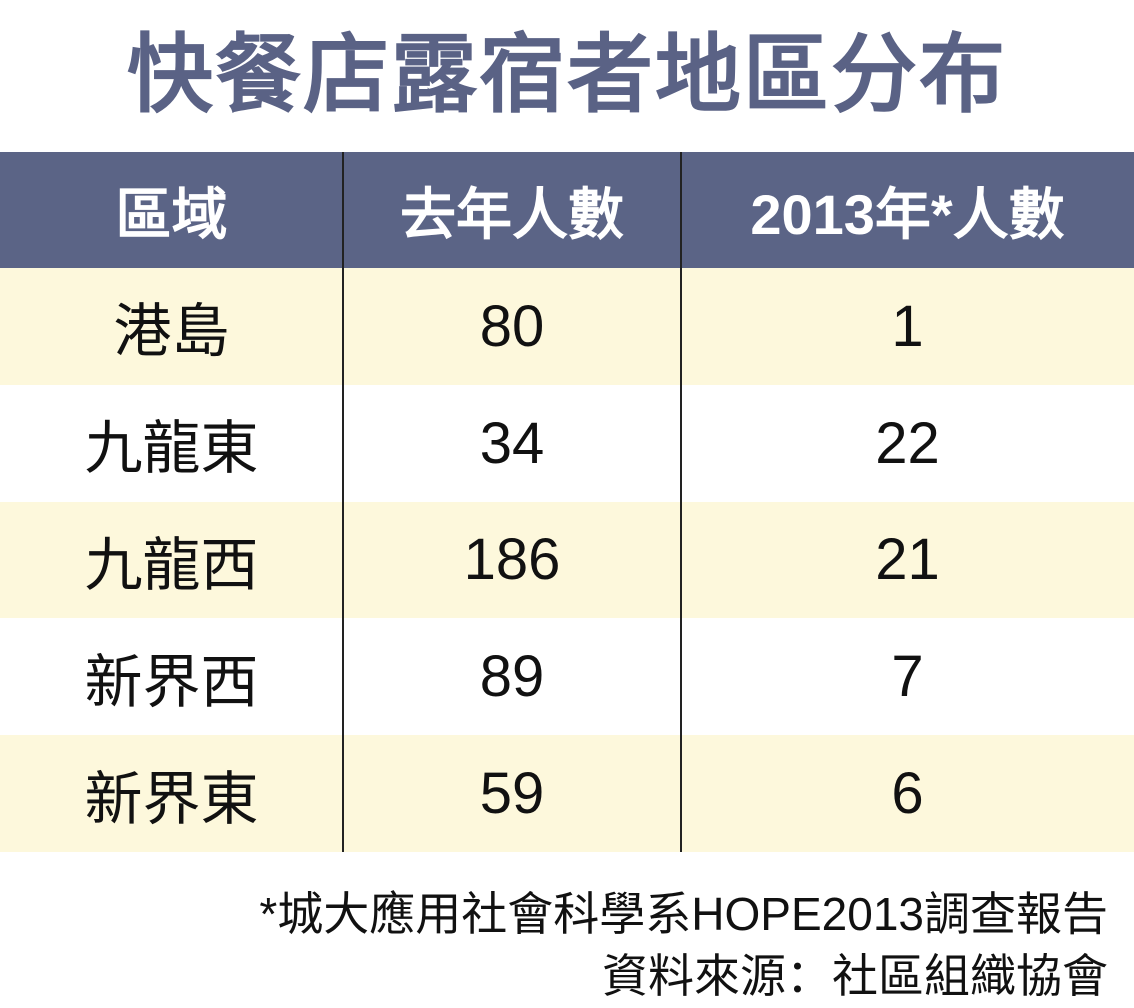 This screenshot has width=1134, height=1008. I want to click on table-cell: 新界東, so click(171, 799).